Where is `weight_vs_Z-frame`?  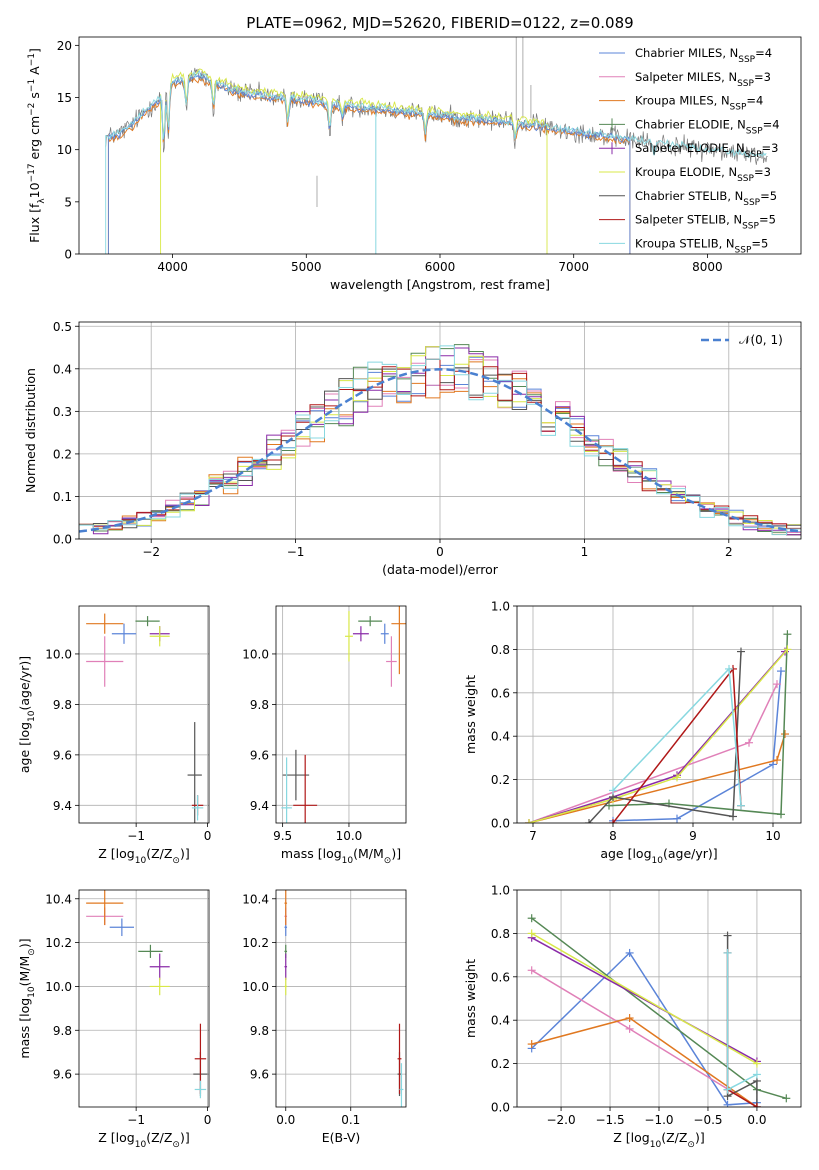 weight_vs_Z-frame is located at coordinates (659, 998).